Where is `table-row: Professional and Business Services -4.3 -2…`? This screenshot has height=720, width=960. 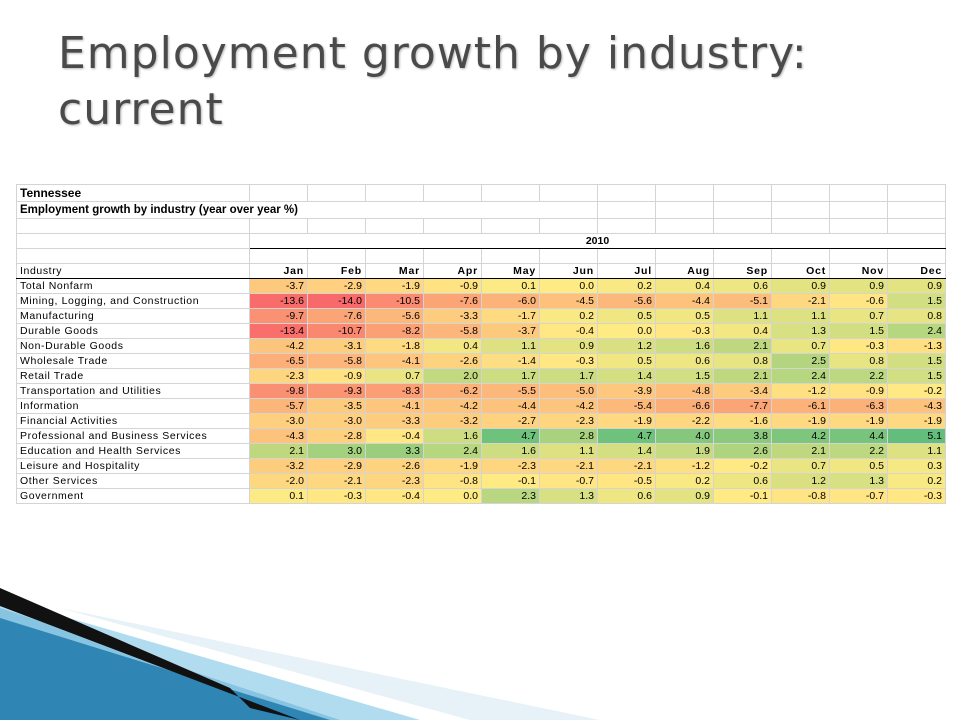
table-row: Professional and Business Services -4.3 -2… is located at coordinates (481, 436).